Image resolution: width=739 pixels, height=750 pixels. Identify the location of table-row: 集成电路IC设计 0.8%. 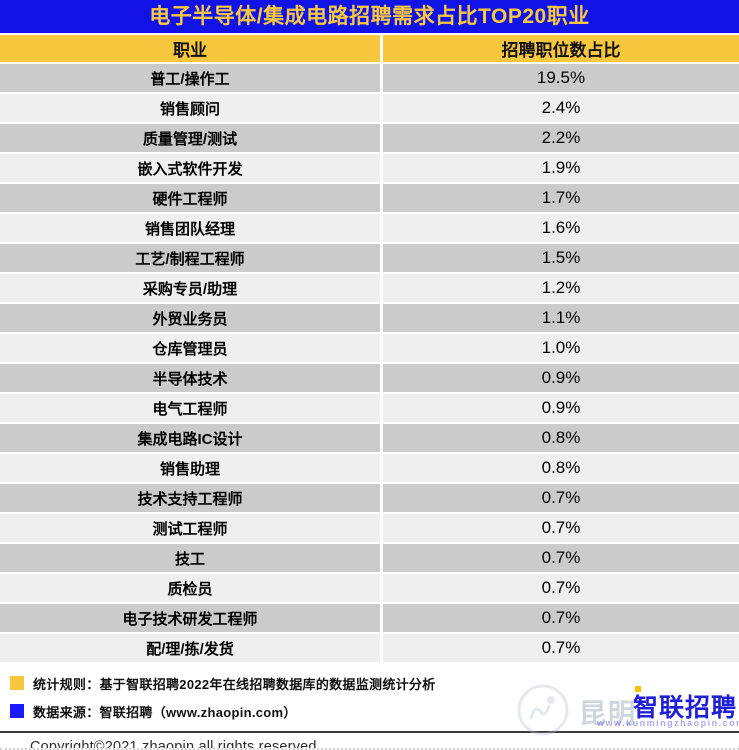
(369, 438).